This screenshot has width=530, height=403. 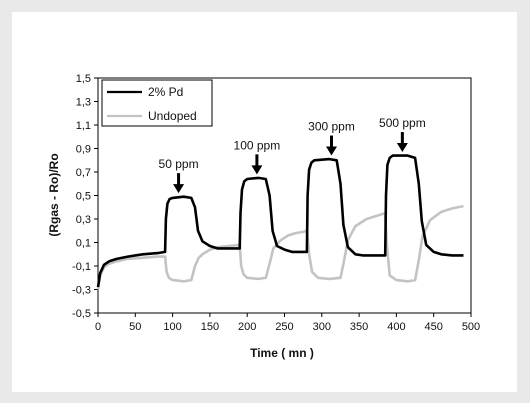 What do you see at coordinates (83, 103) in the screenshot?
I see `y-tick-label: 1,3` at bounding box center [83, 103].